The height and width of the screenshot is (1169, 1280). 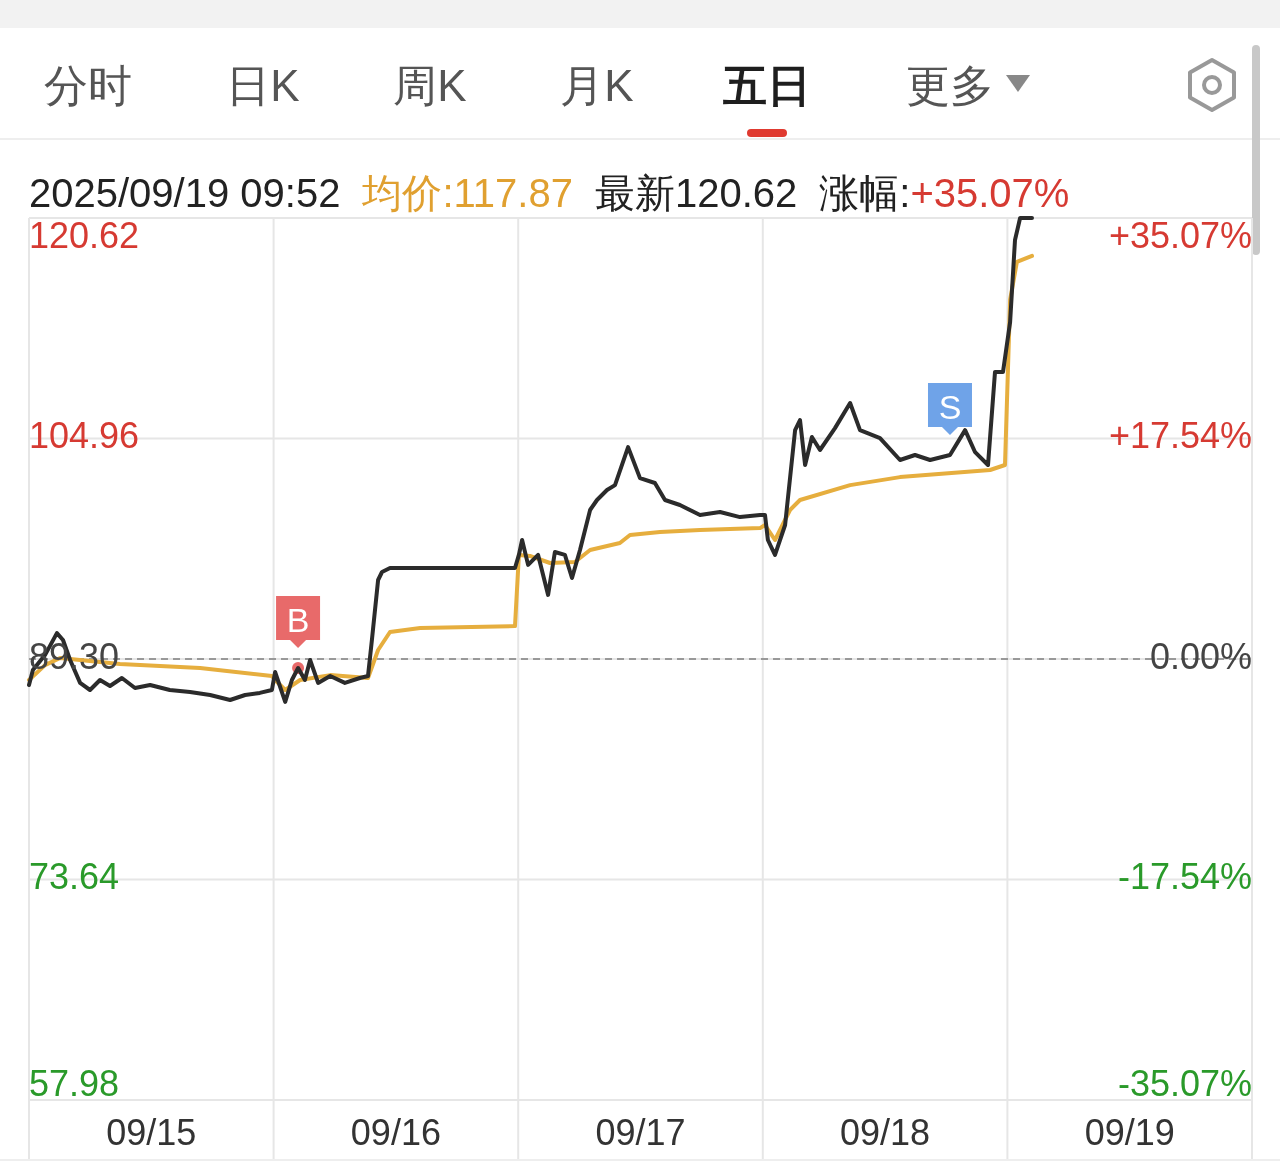 I want to click on x-tick-label: 09/17, so click(x=640, y=1132).